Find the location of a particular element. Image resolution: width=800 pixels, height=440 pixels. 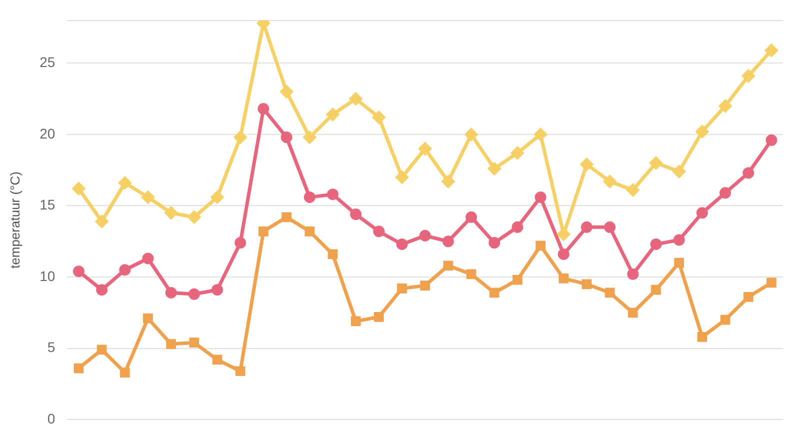

y-tick-label: 0 is located at coordinates (51, 418).